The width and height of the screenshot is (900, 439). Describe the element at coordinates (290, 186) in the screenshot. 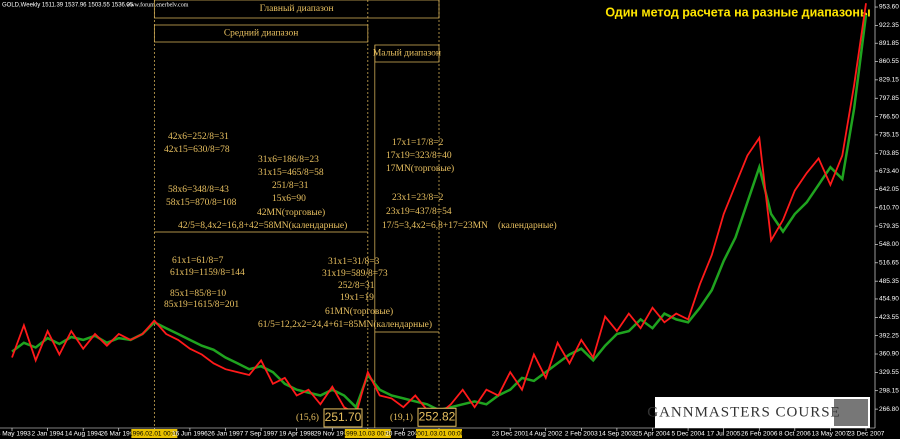

I see `annotation: 251/8=31` at that location.